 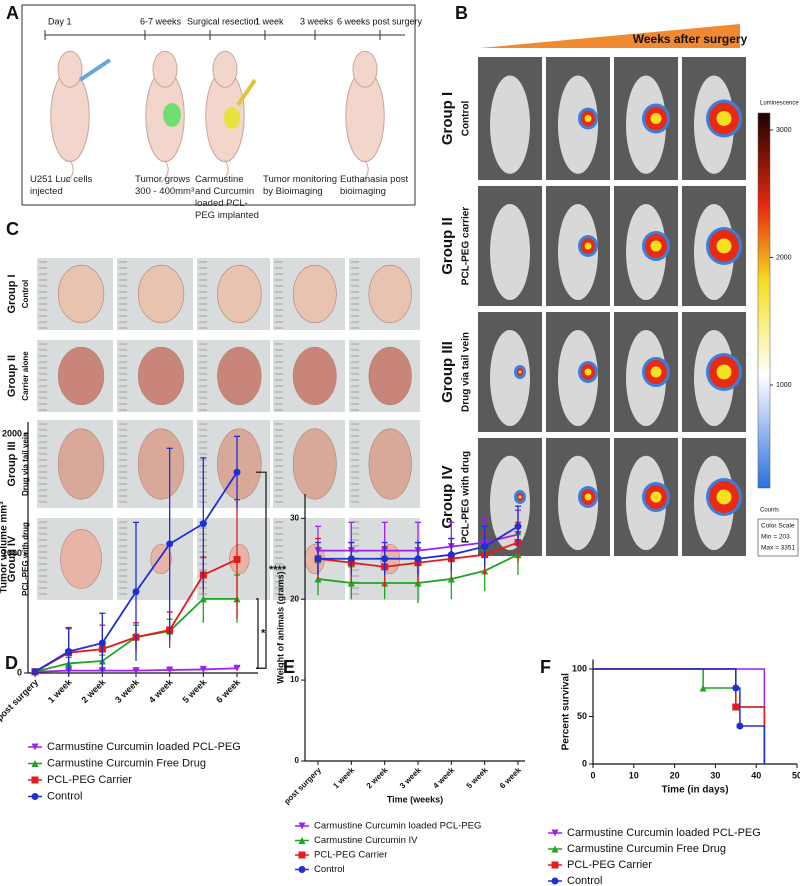 What do you see at coordinates (12, 553) in the screenshot?
I see `y-tick-label: 1000` at bounding box center [12, 553].